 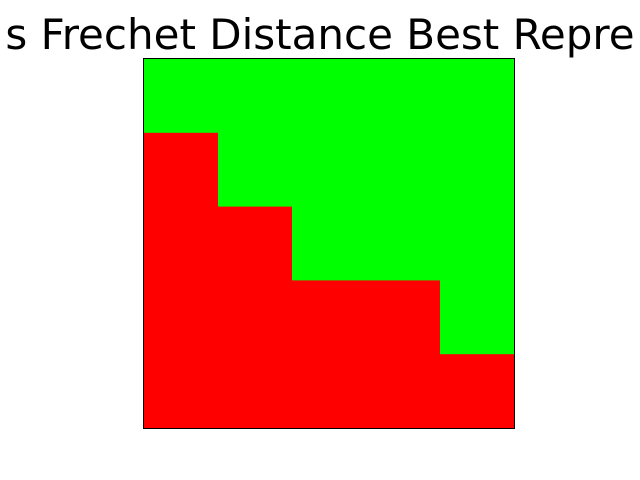 I want to click on chart-title: s Frechet Distance Best Repre, so click(x=320, y=34).